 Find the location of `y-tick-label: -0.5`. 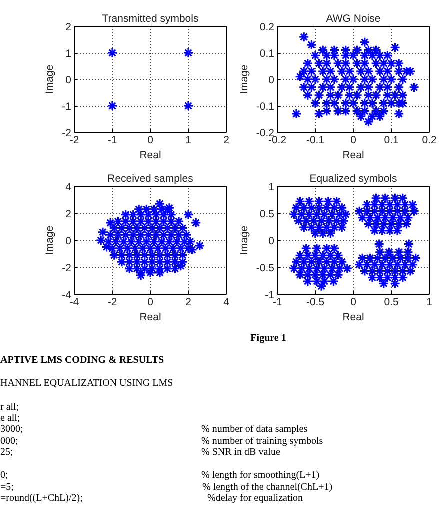

y-tick-label: -0.5 is located at coordinates (265, 268).